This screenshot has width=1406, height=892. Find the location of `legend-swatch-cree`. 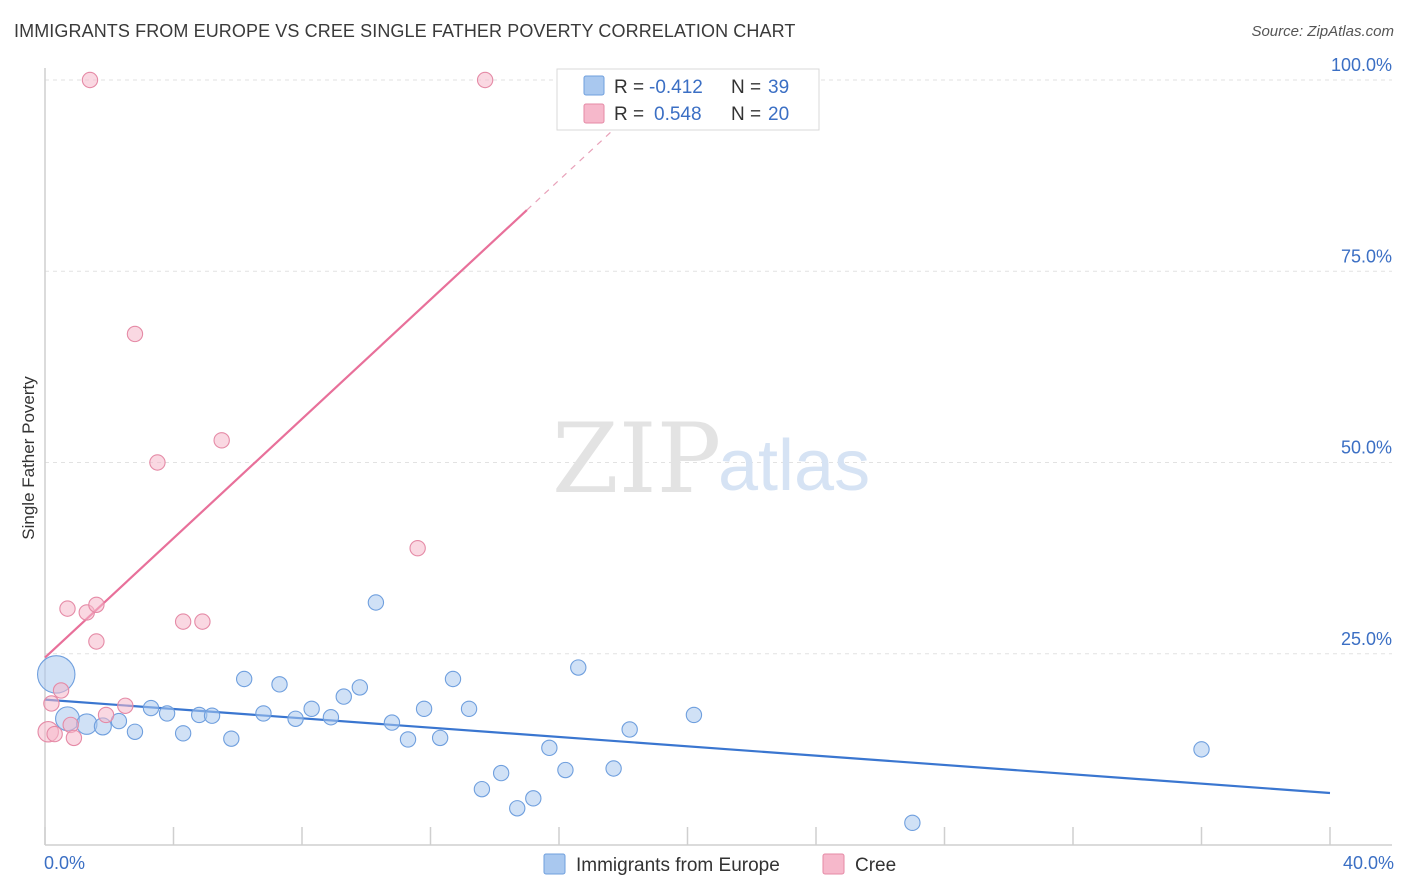

legend-swatch-cree is located at coordinates (594, 113).